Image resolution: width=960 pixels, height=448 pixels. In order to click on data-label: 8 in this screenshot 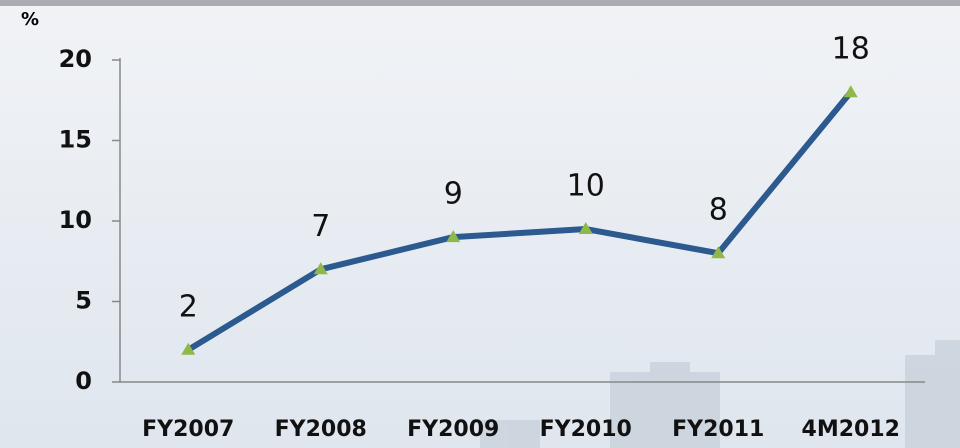, I will do `click(718, 210)`.